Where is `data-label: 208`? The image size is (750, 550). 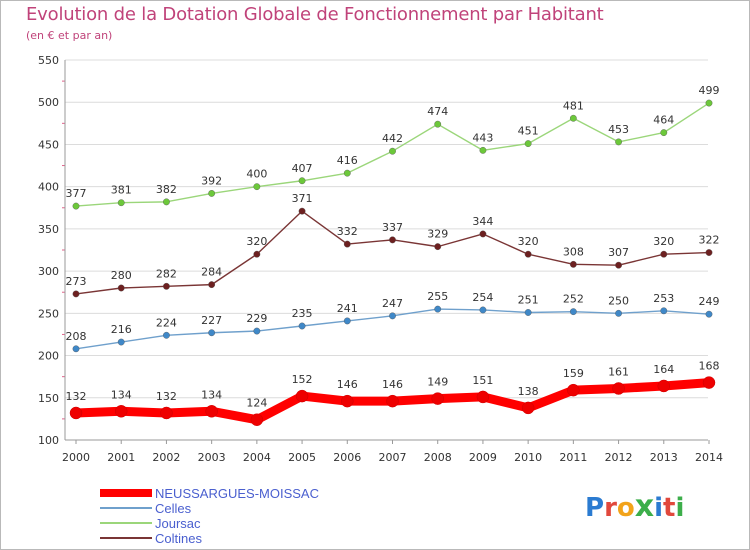 data-label: 208 is located at coordinates (76, 336).